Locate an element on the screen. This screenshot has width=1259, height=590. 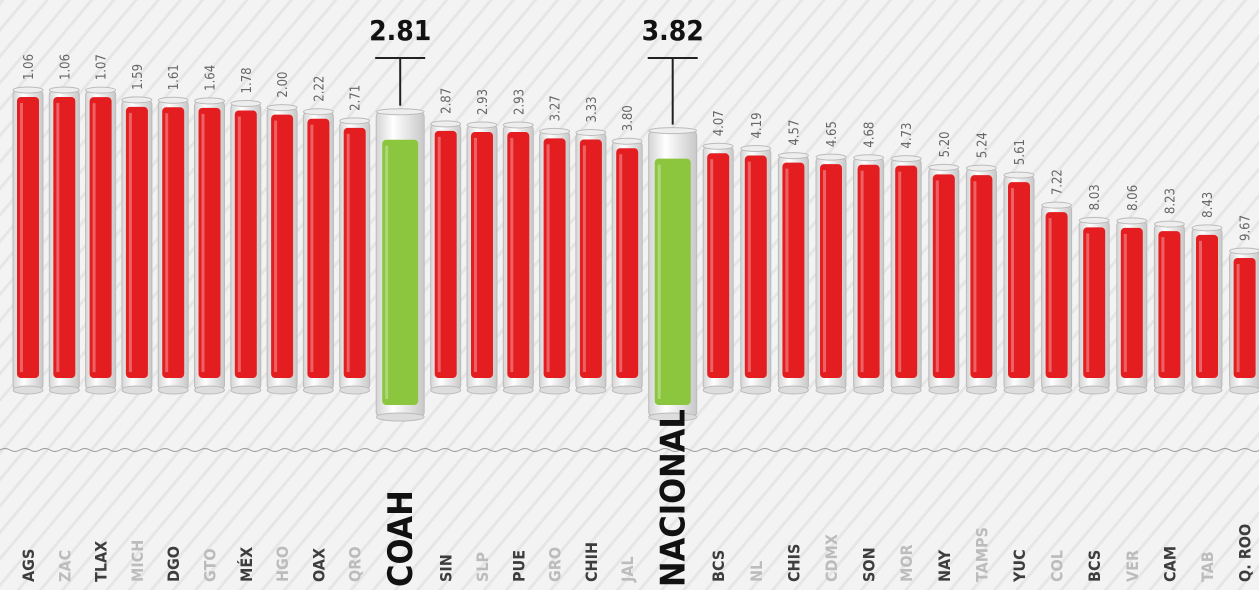
value-label: 3.80 is located at coordinates (628, 118).